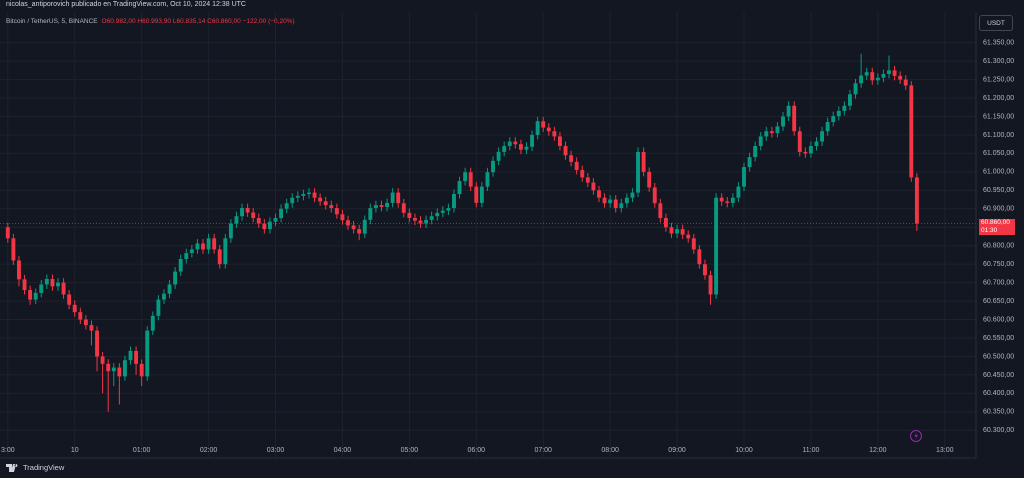 This screenshot has height=478, width=1024. What do you see at coordinates (276, 450) in the screenshot?
I see `x-tick-label: 03:00` at bounding box center [276, 450].